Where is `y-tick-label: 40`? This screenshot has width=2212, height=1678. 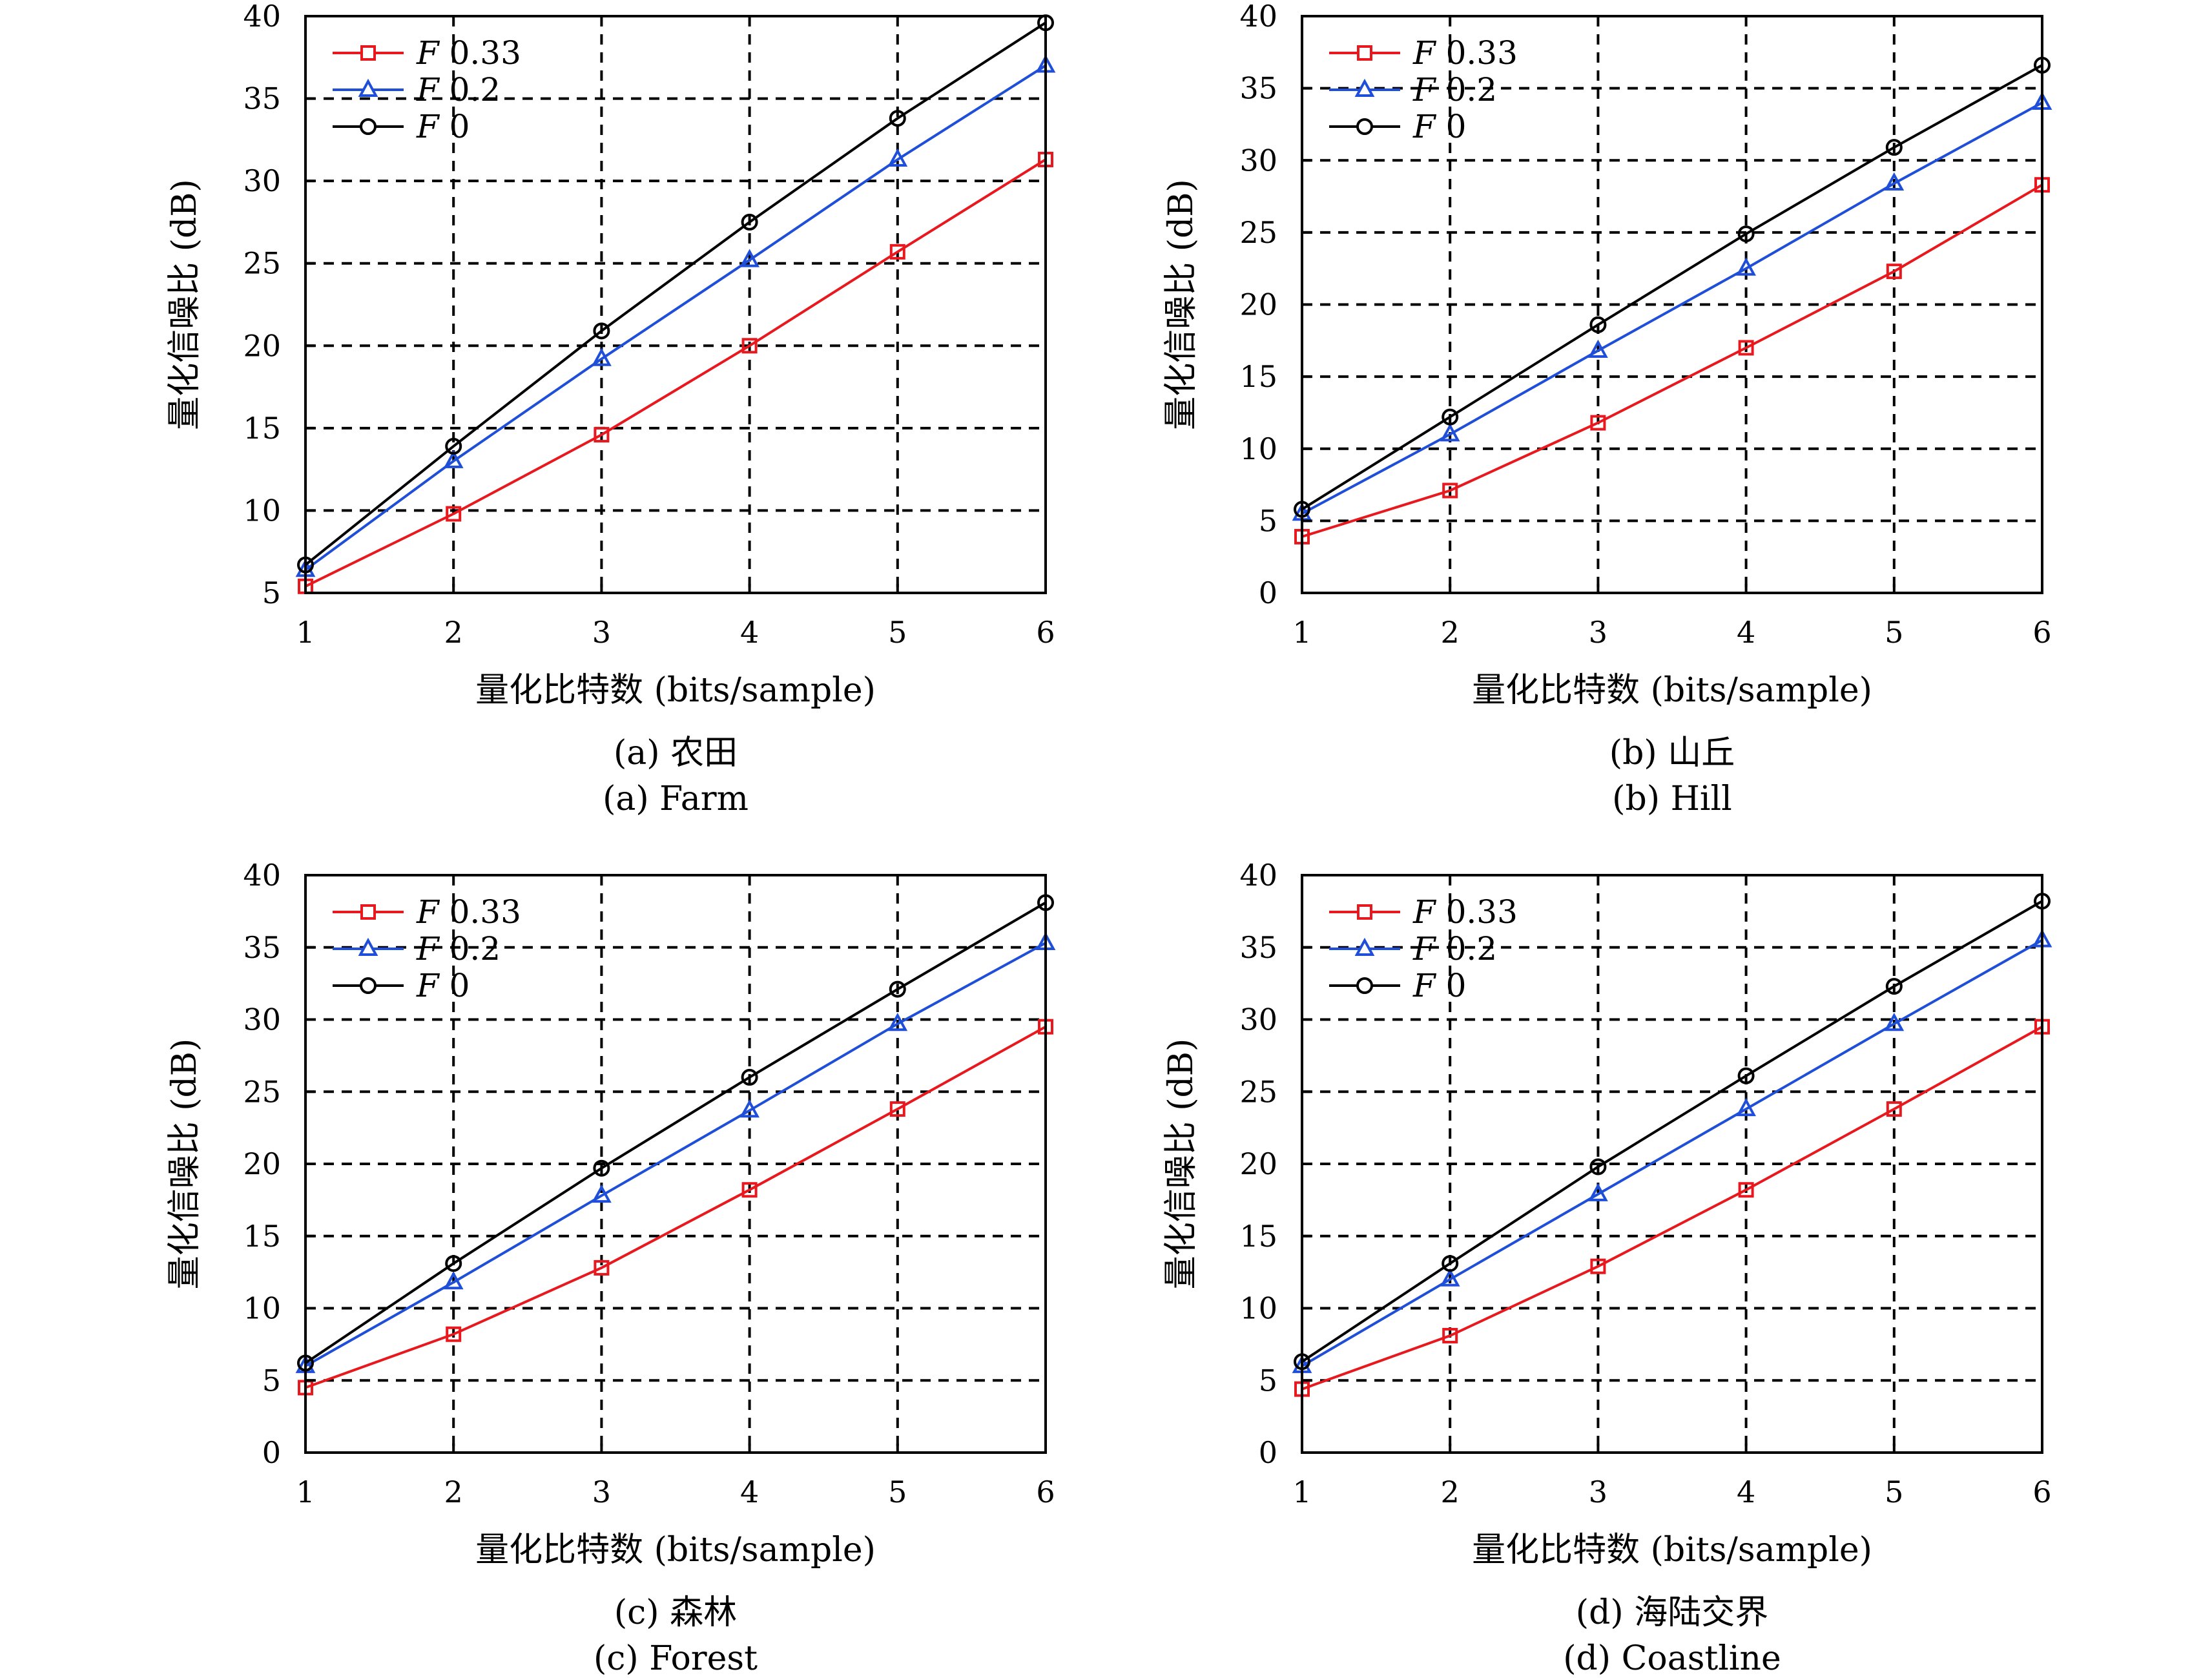 y-tick-label: 40 is located at coordinates (1258, 17).